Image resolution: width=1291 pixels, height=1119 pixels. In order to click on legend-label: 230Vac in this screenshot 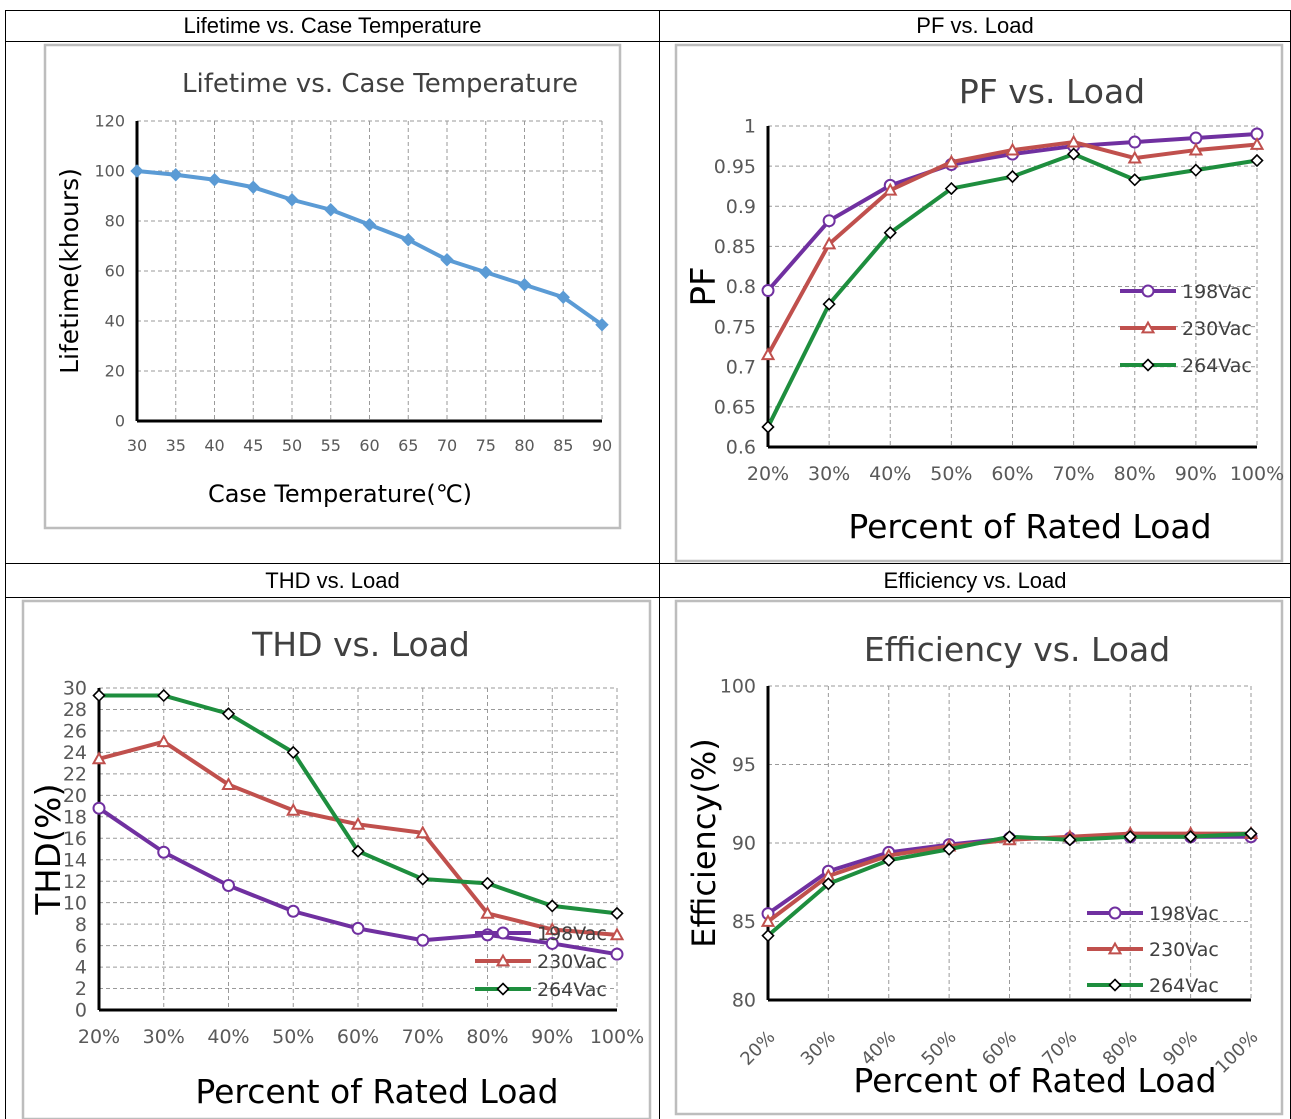, I will do `click(1184, 950)`.